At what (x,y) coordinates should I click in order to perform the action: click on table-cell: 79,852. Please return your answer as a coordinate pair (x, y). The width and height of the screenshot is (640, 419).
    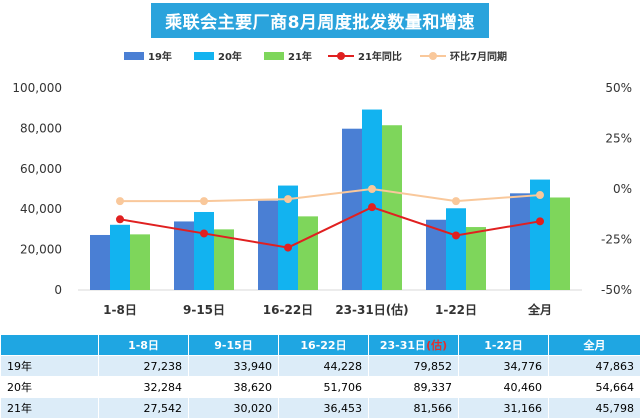
    Looking at the image, I should click on (414, 366).